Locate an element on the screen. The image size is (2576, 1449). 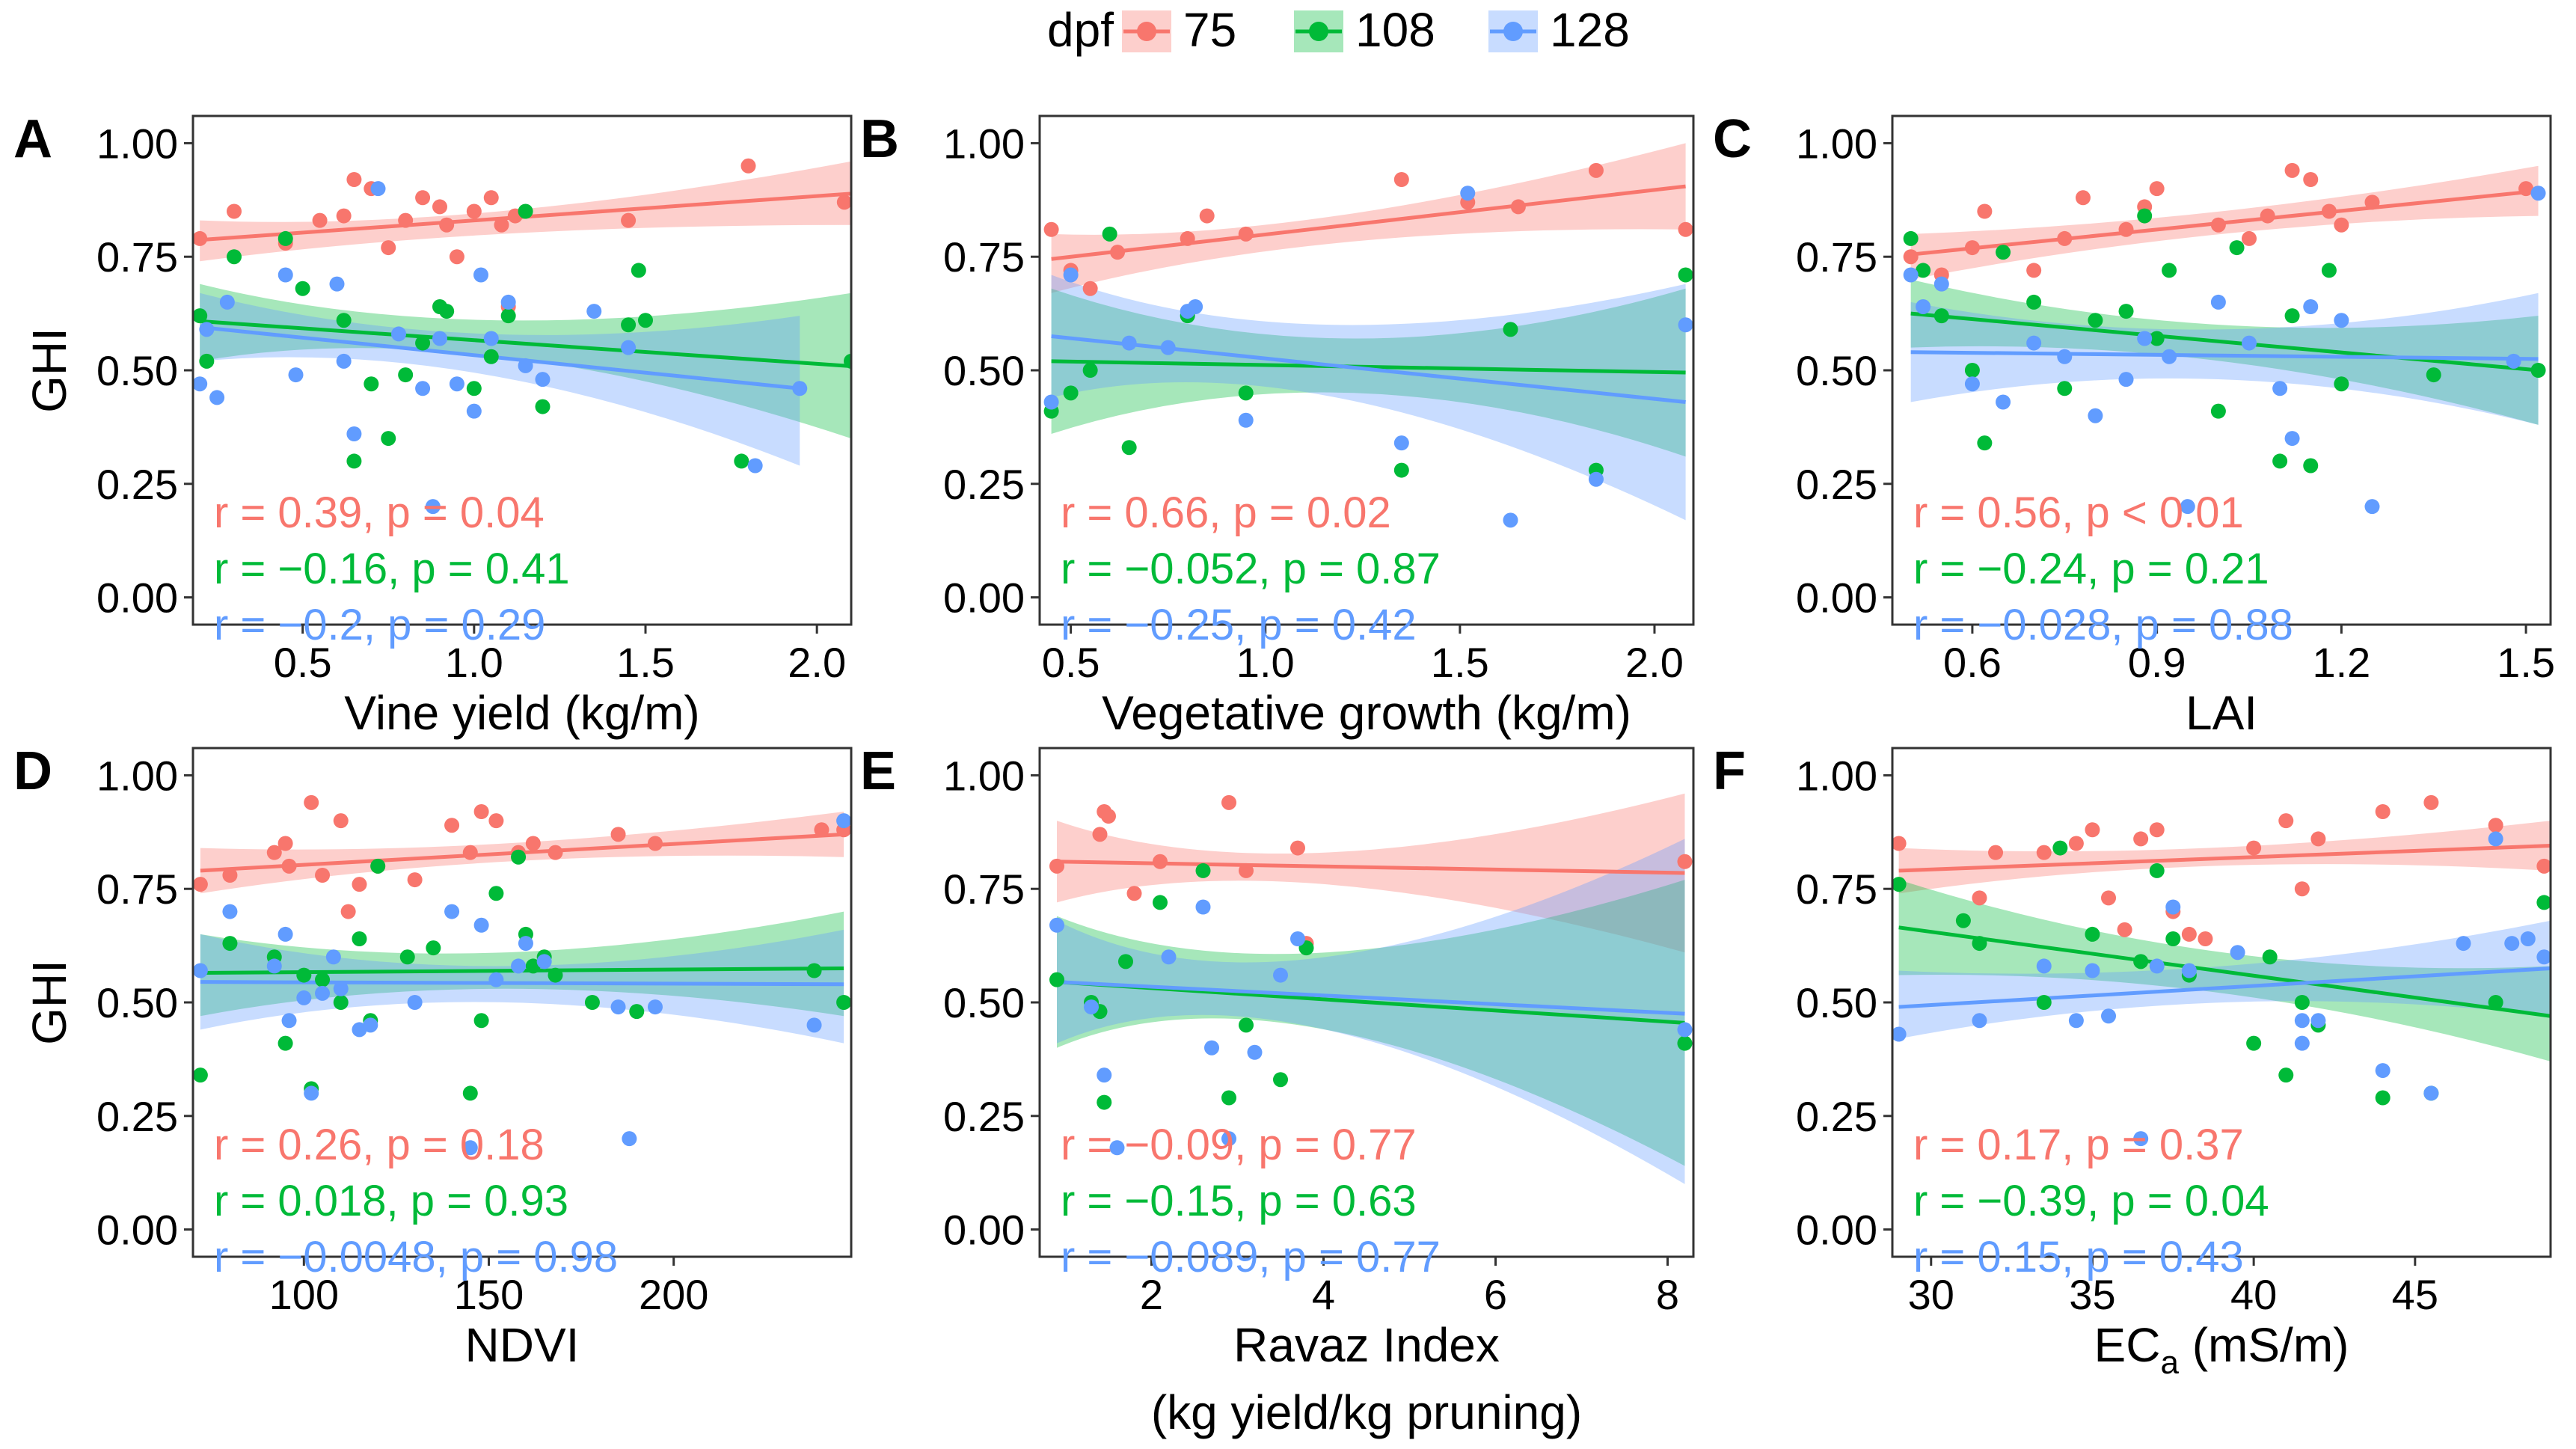
x-tick-label: 150 is located at coordinates (489, 1294).